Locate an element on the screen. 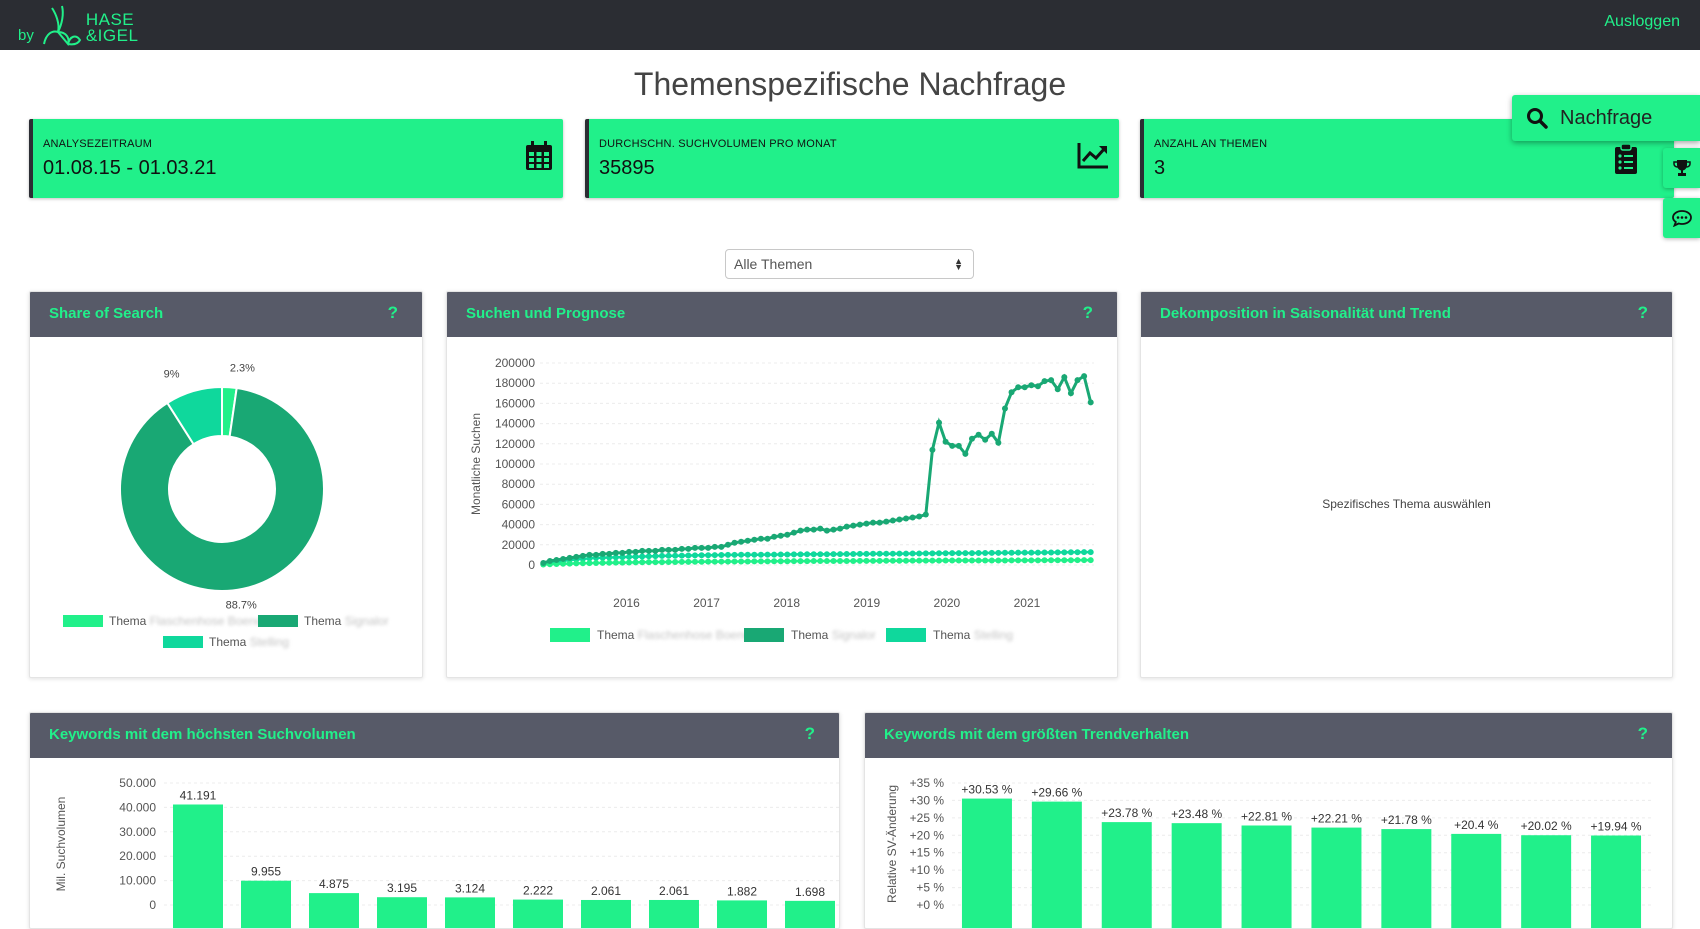  chat-button is located at coordinates (1681, 218).